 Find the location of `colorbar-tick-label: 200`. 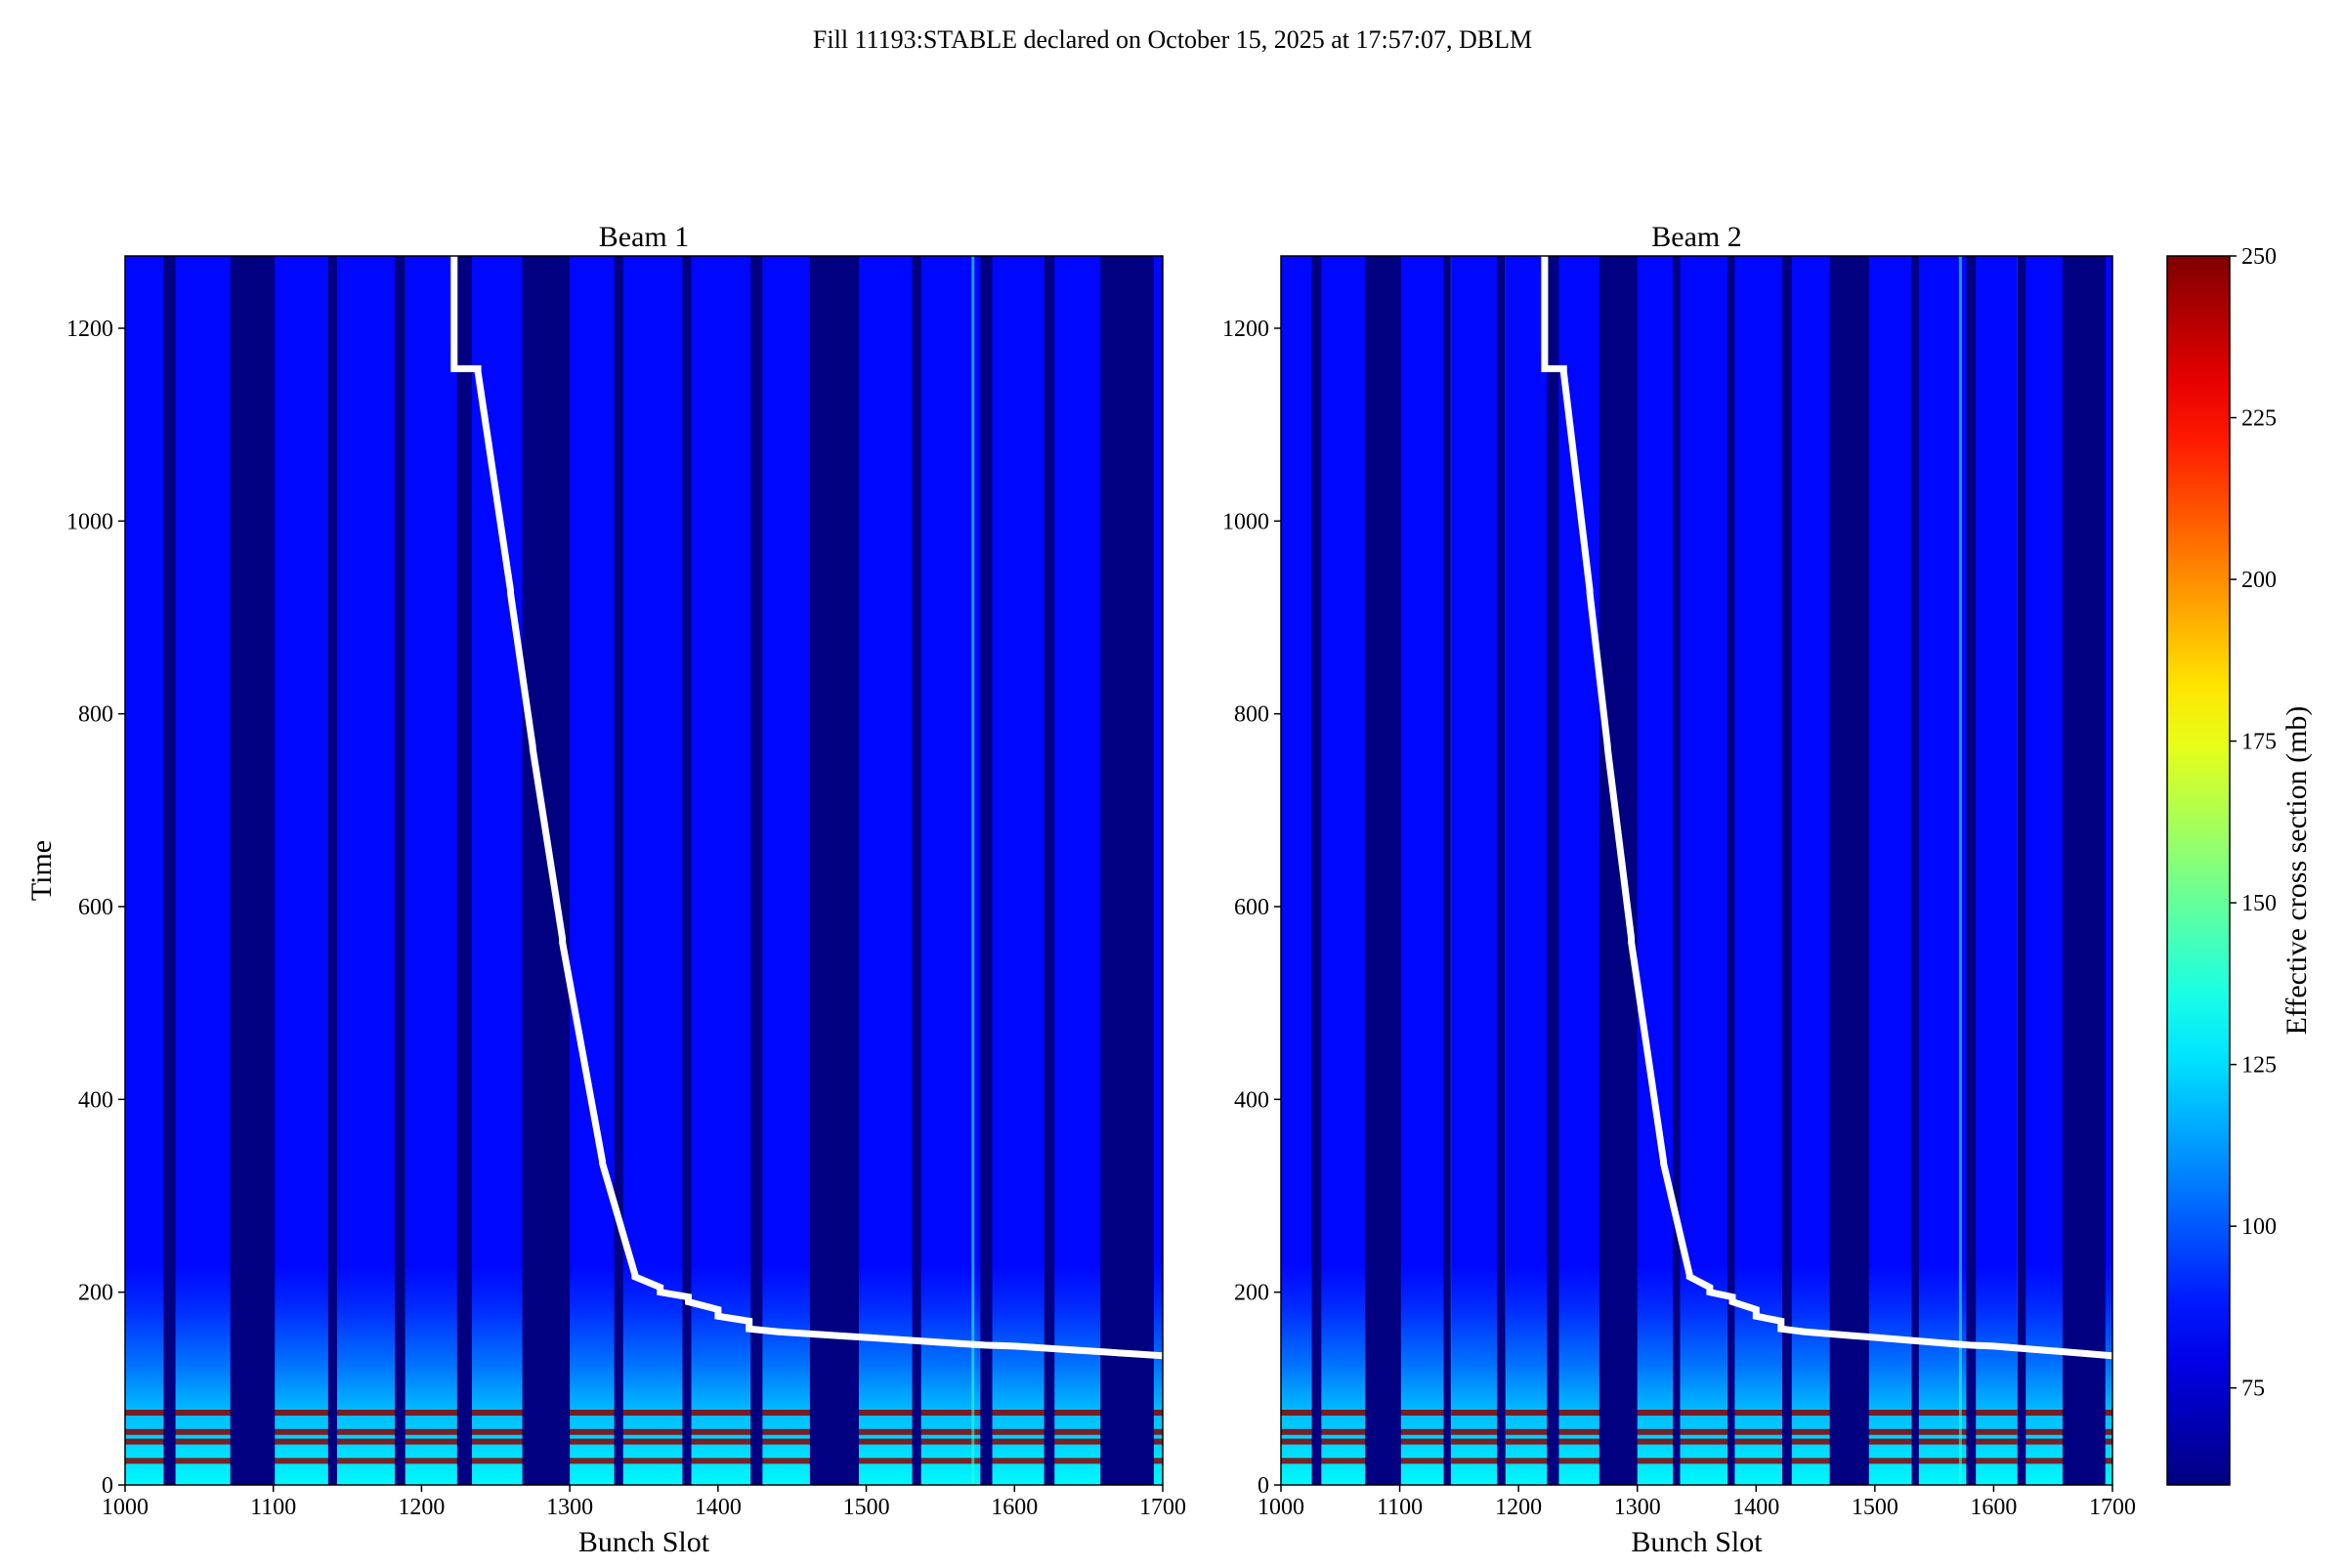

colorbar-tick-label: 200 is located at coordinates (2259, 580).